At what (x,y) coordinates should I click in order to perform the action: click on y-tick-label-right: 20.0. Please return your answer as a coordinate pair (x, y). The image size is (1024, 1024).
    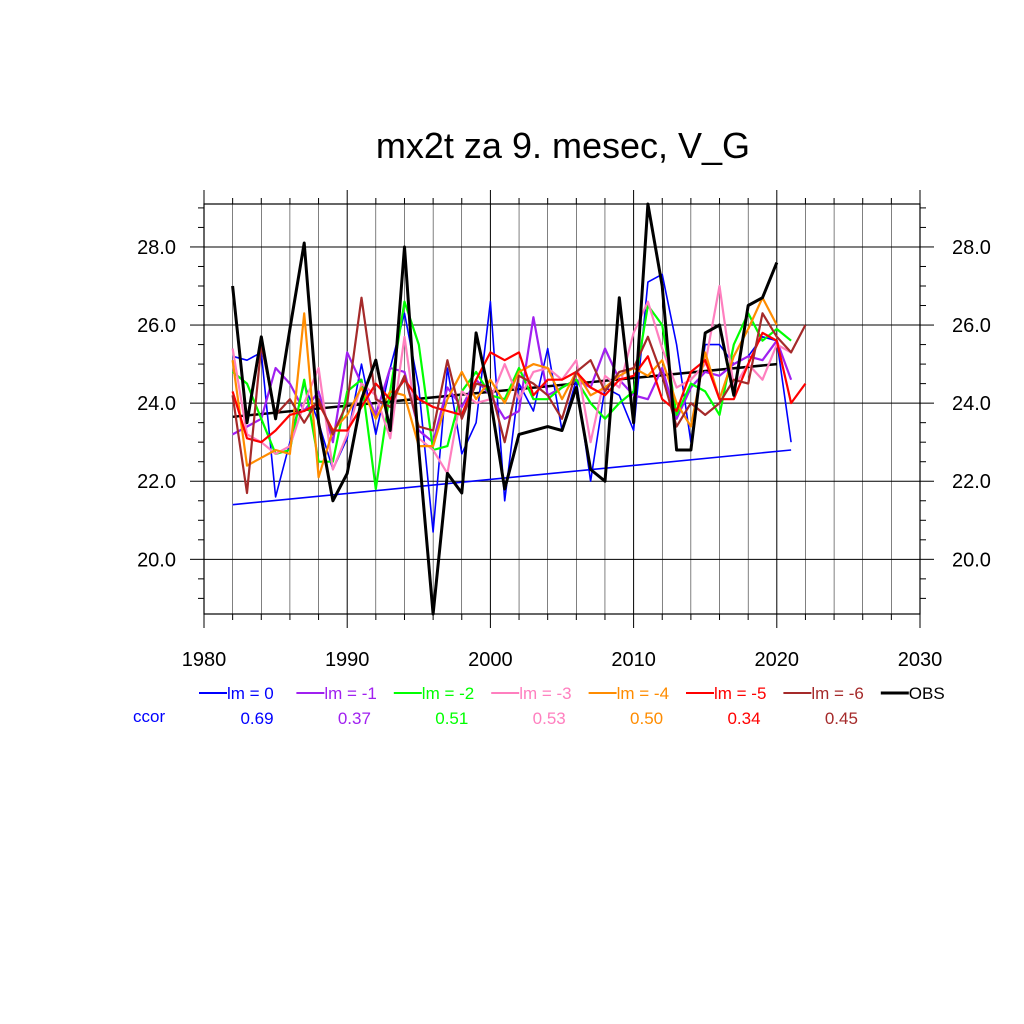
    Looking at the image, I should click on (971, 560).